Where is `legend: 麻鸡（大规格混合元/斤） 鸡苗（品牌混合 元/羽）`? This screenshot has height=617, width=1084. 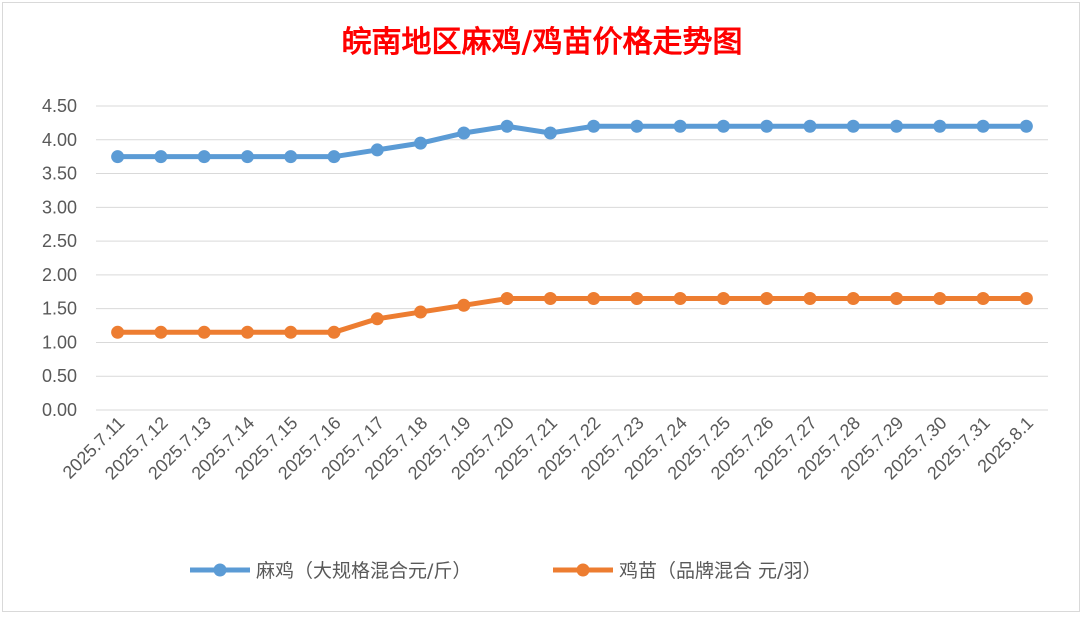
legend: 麻鸡（大规格混合元/斤） 鸡苗（品牌混合 元/羽） is located at coordinates (505, 571).